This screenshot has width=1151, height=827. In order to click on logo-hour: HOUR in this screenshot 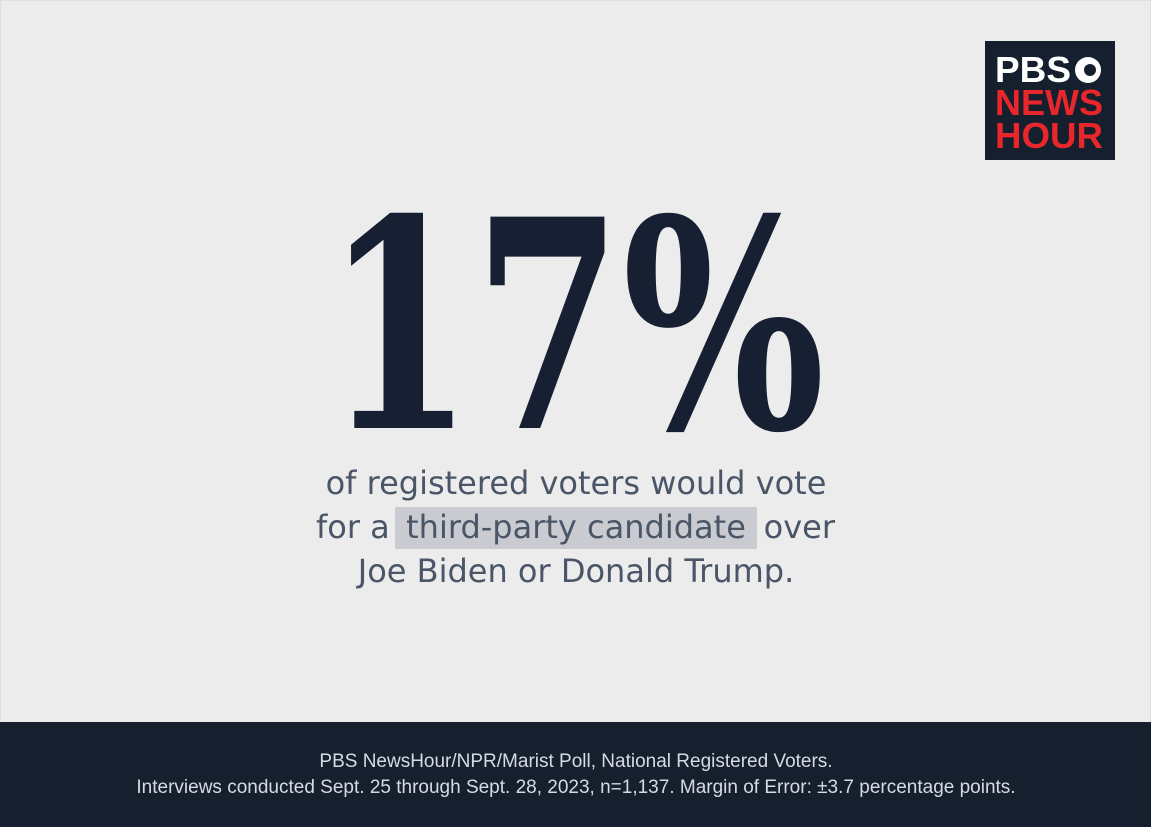, I will do `click(1049, 135)`.